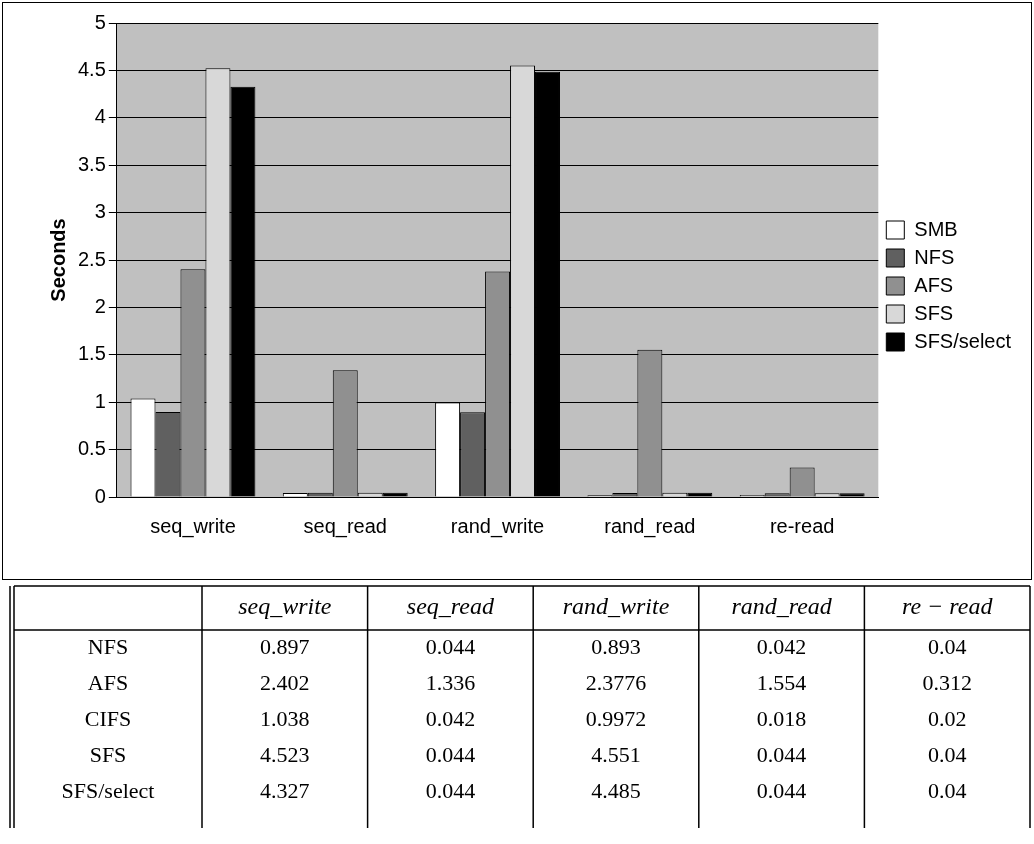 Image resolution: width=1034 pixels, height=844 pixels. What do you see at coordinates (616, 754) in the screenshot?
I see `data-label: 4.551` at bounding box center [616, 754].